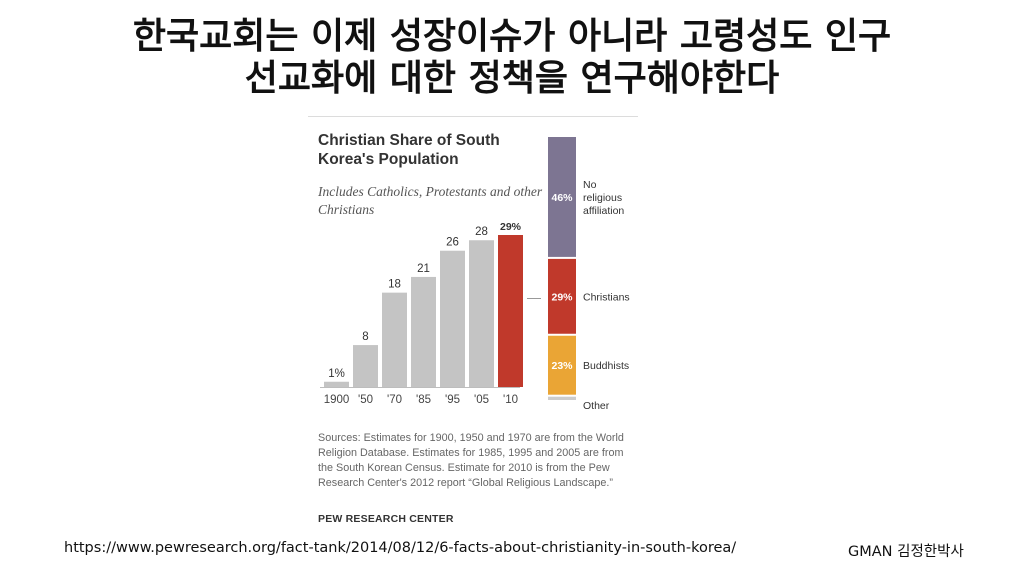  Describe the element at coordinates (423, 400) in the screenshot. I see `x-tick-label-3: '85` at that location.